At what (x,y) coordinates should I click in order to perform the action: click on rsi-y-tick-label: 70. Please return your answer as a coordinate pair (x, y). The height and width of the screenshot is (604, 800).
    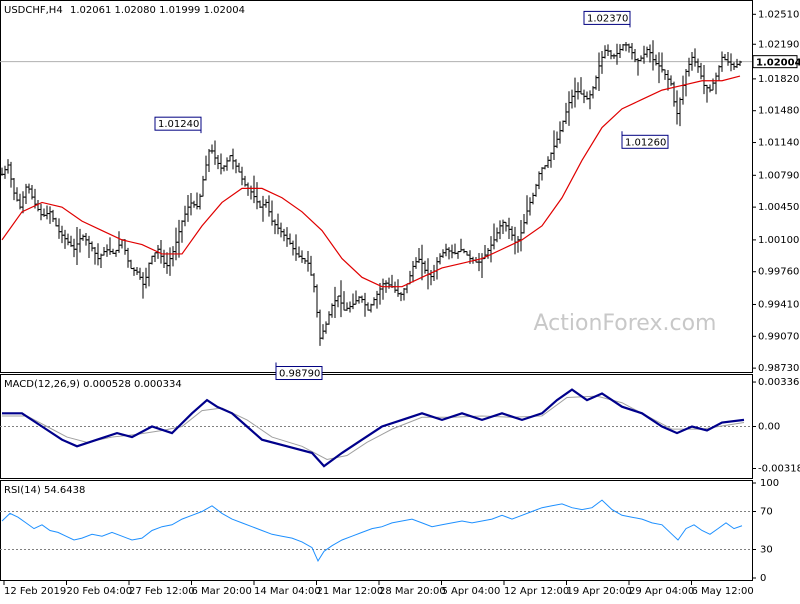
    Looking at the image, I should click on (766, 512).